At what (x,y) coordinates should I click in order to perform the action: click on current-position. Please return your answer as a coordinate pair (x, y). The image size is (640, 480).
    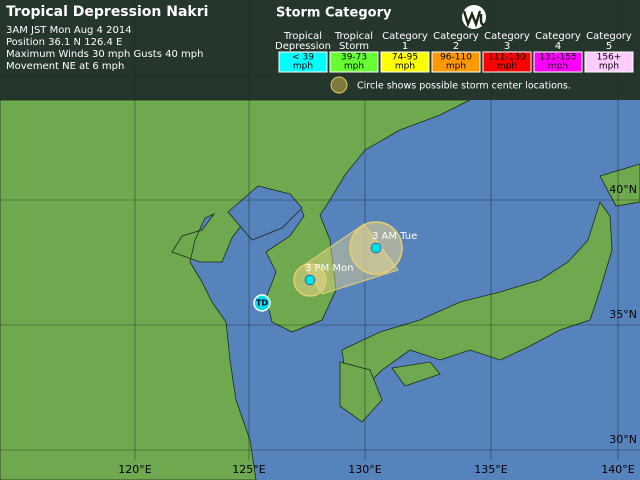
    Looking at the image, I should click on (262, 303).